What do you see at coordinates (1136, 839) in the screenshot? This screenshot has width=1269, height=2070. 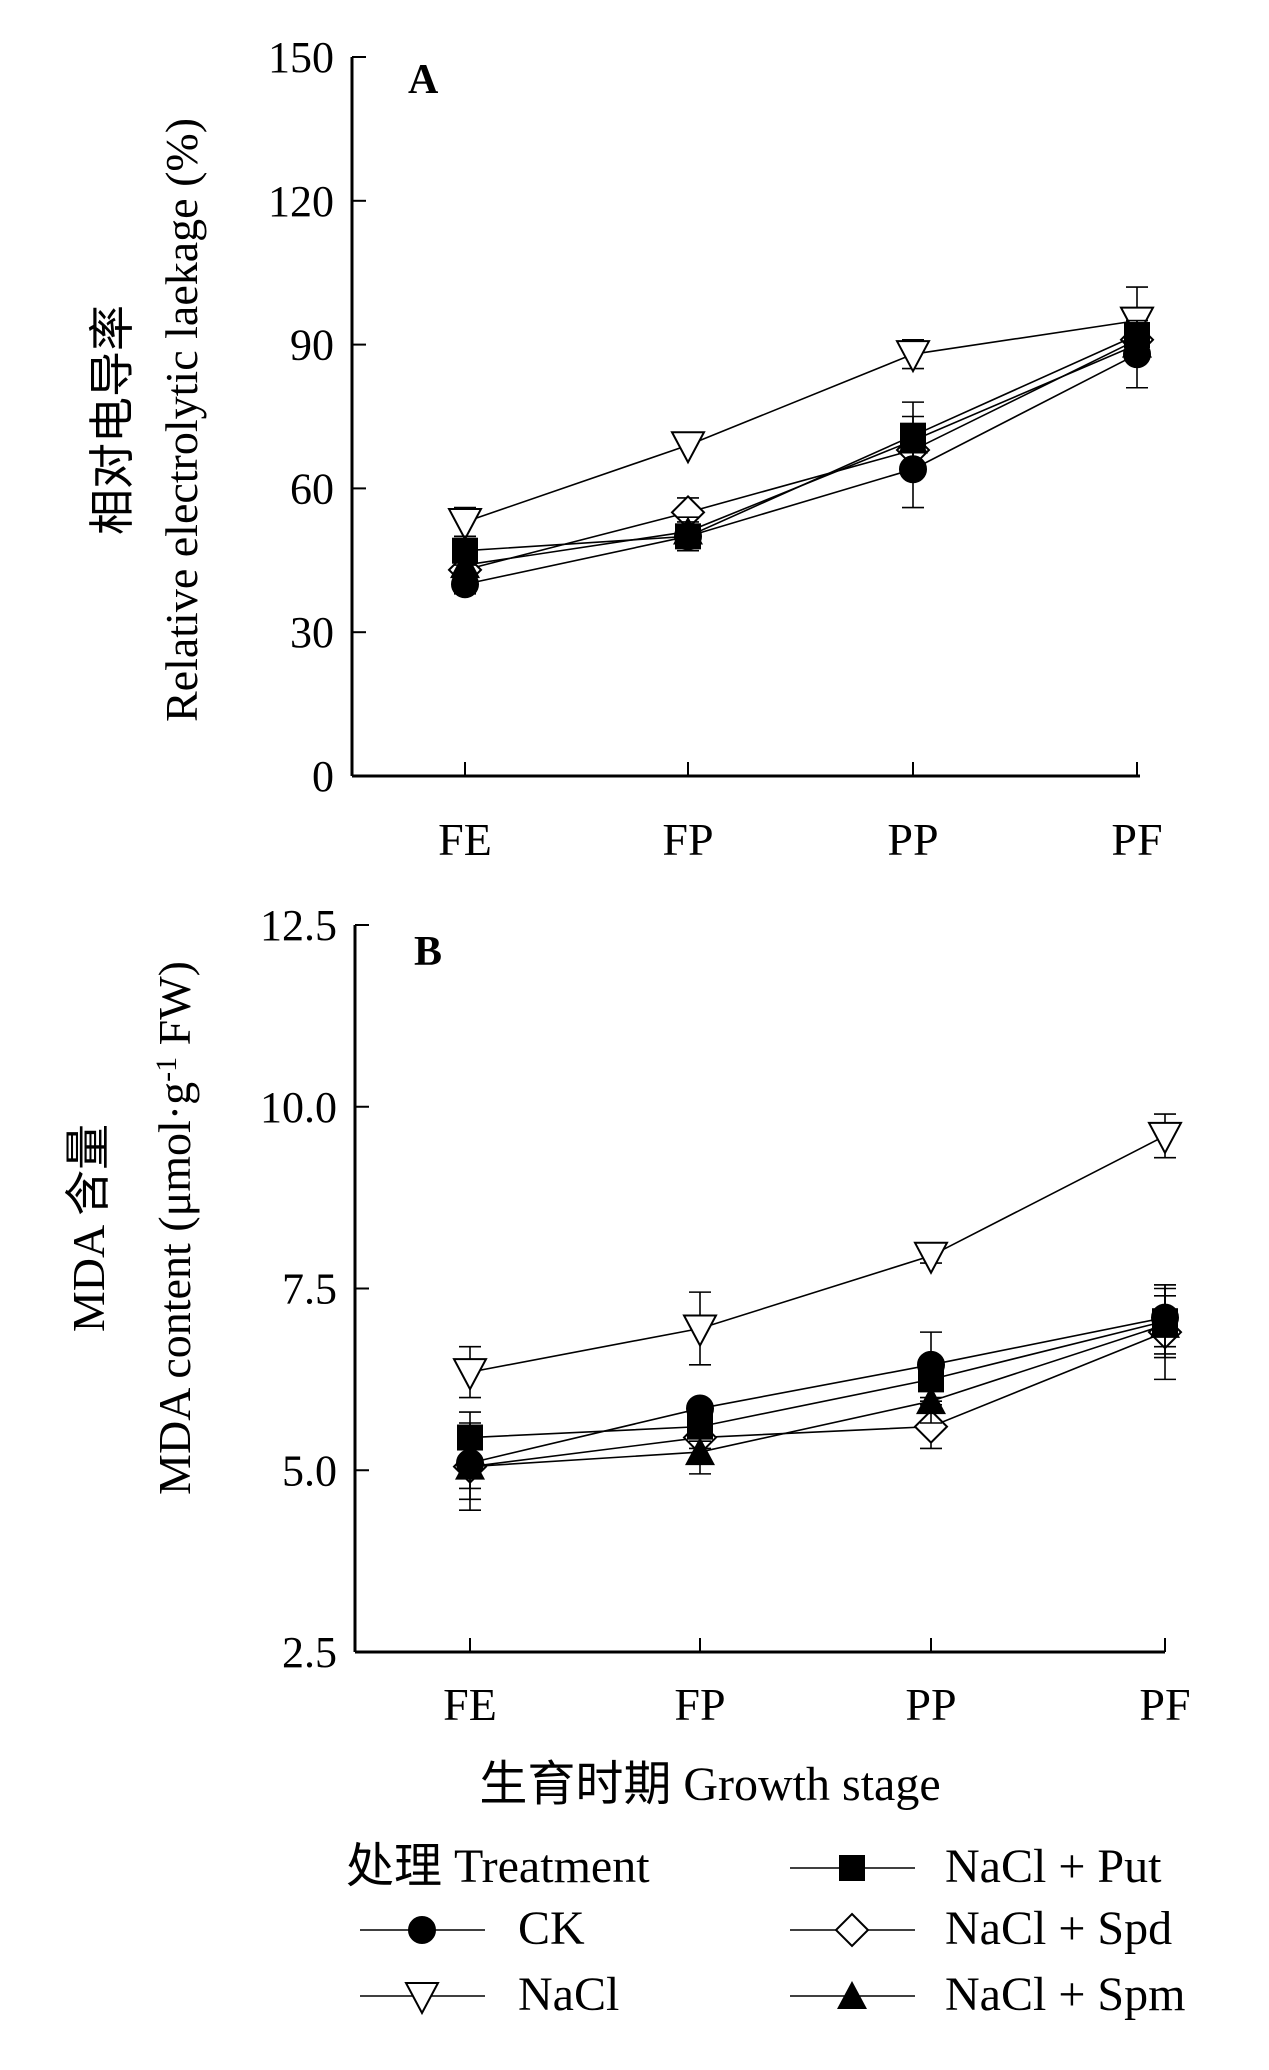 I see `x-tick-label-a: PF` at bounding box center [1136, 839].